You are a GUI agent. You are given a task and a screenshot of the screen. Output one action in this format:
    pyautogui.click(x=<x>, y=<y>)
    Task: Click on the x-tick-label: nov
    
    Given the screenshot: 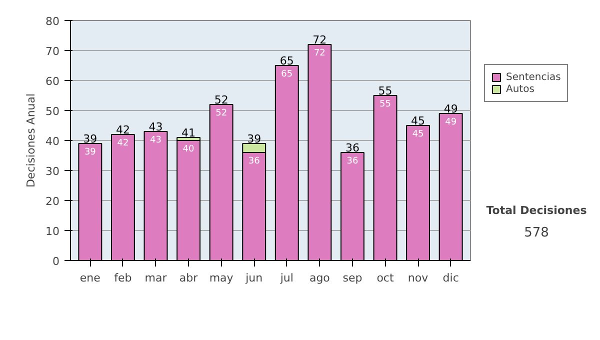 What is the action you would take?
    pyautogui.click(x=418, y=278)
    